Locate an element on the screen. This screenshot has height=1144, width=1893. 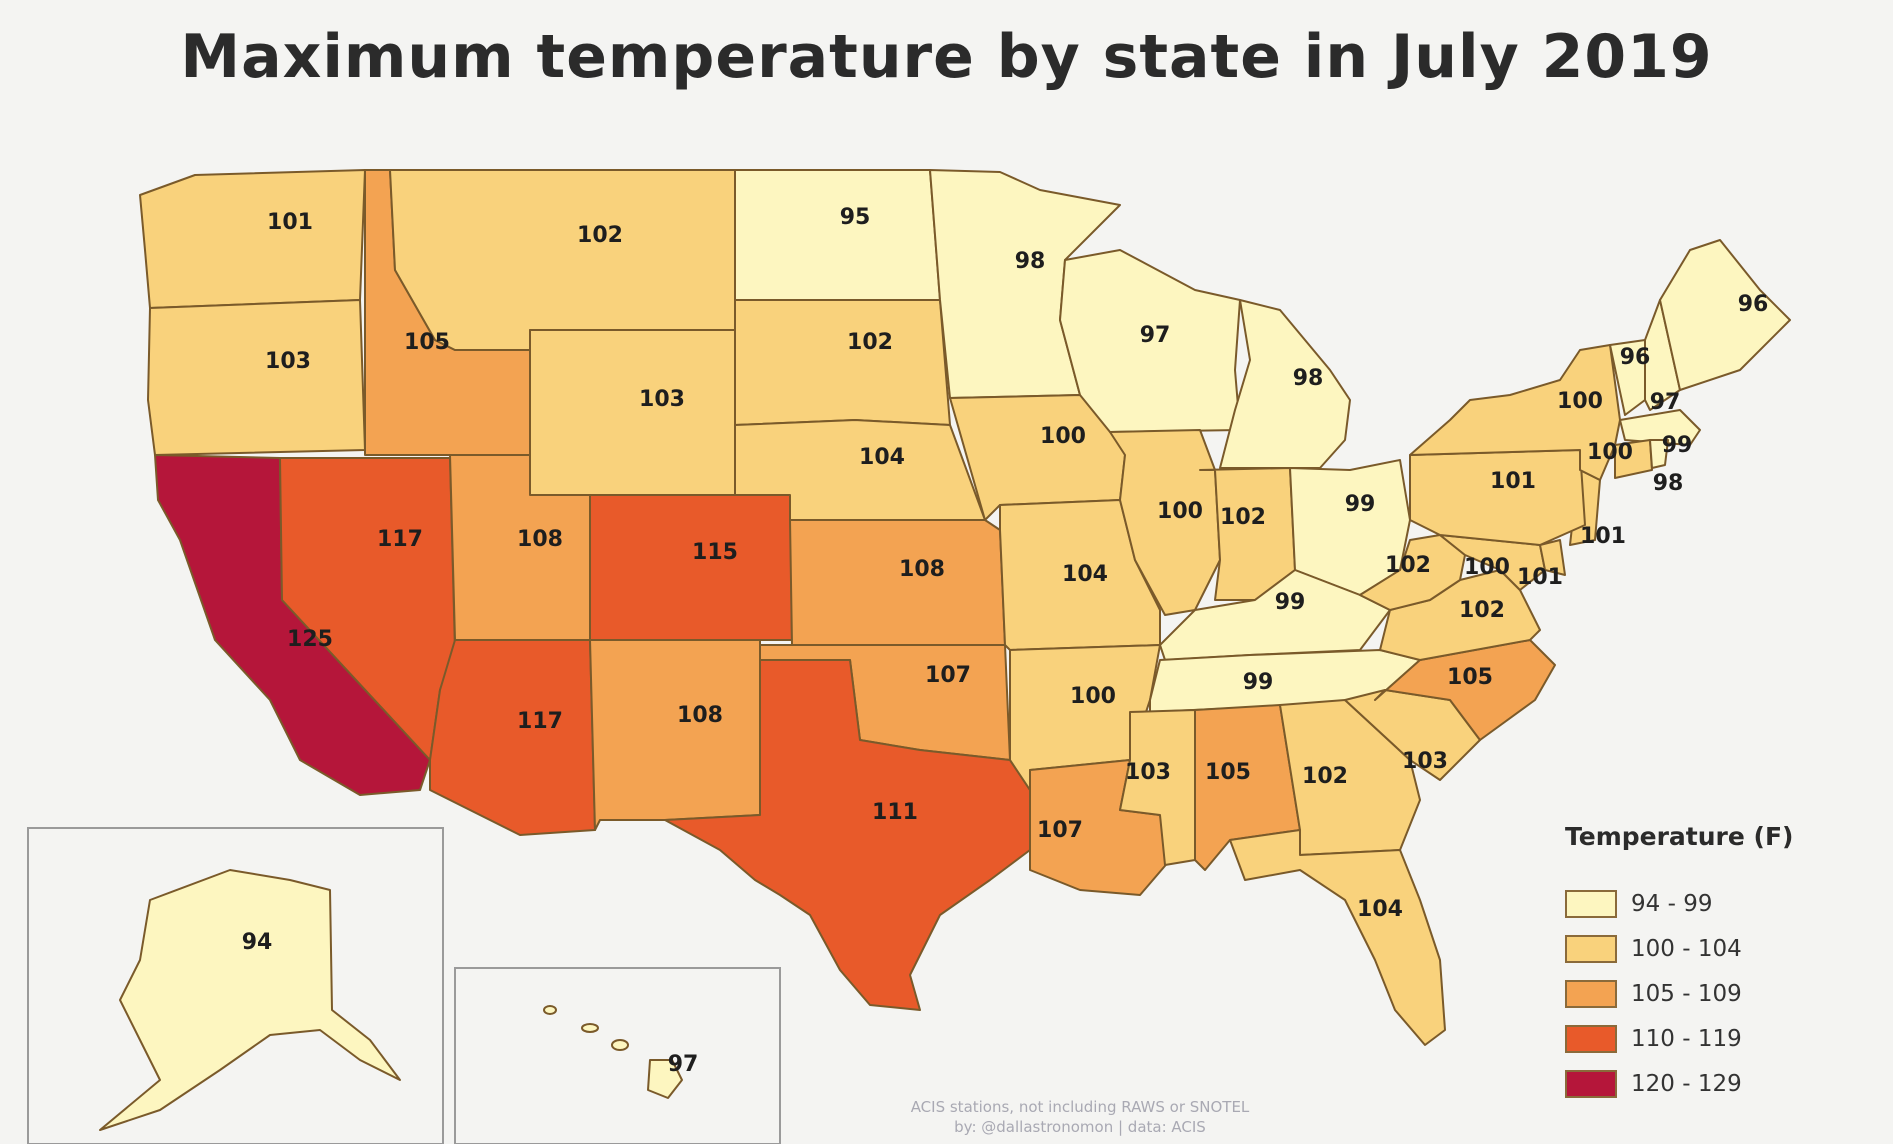
legend-item: 120 - 129 is located at coordinates (1715, 1083).